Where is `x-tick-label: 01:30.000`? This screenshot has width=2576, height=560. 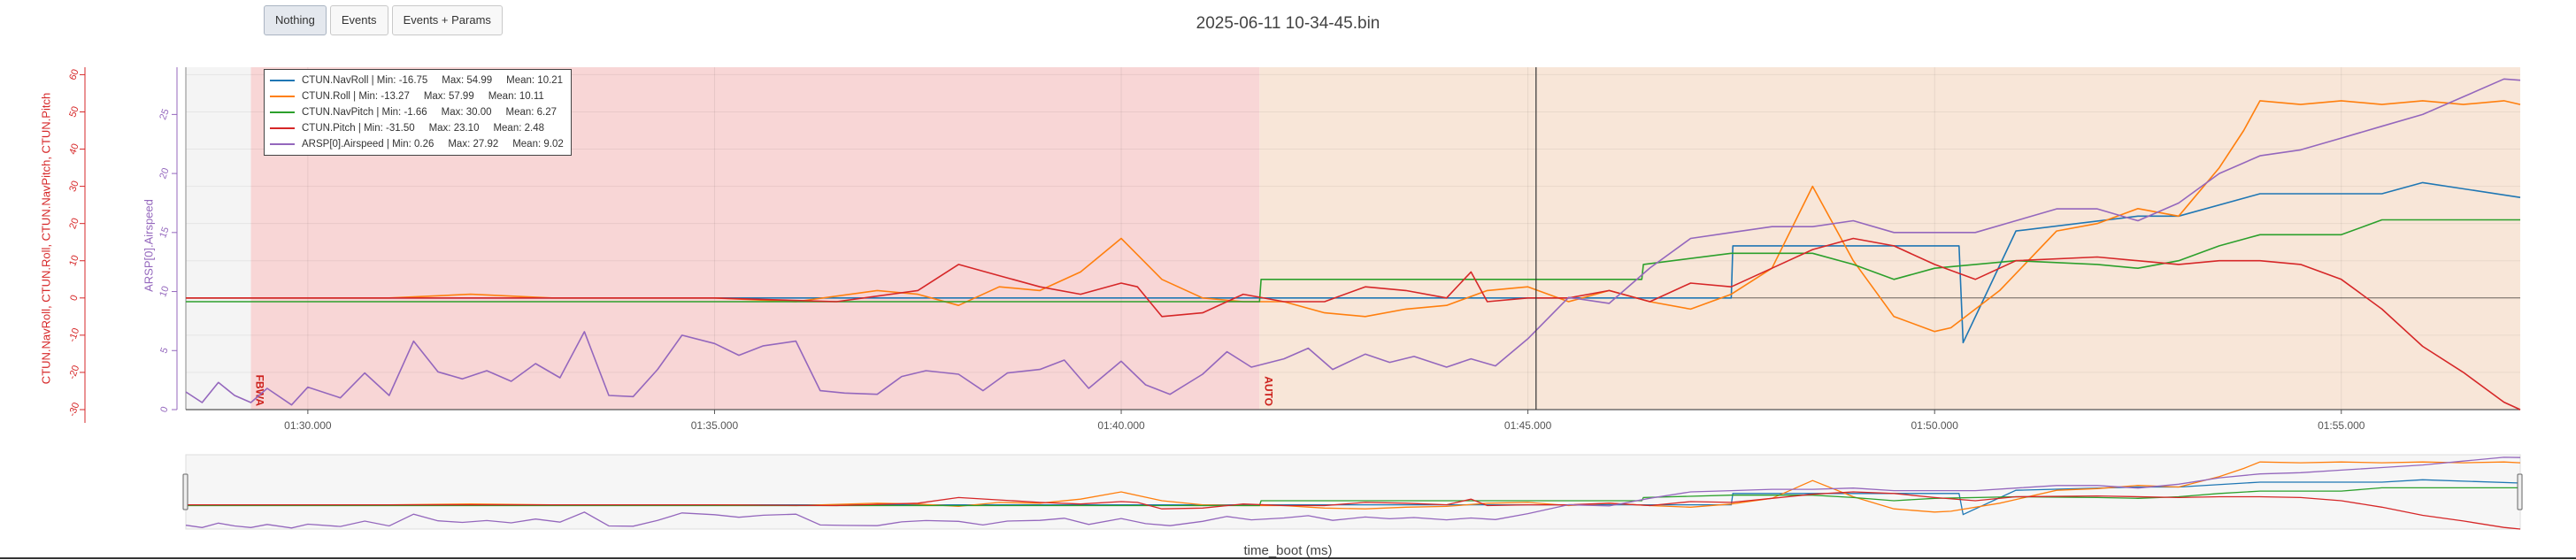
x-tick-label: 01:30.000 is located at coordinates (308, 425).